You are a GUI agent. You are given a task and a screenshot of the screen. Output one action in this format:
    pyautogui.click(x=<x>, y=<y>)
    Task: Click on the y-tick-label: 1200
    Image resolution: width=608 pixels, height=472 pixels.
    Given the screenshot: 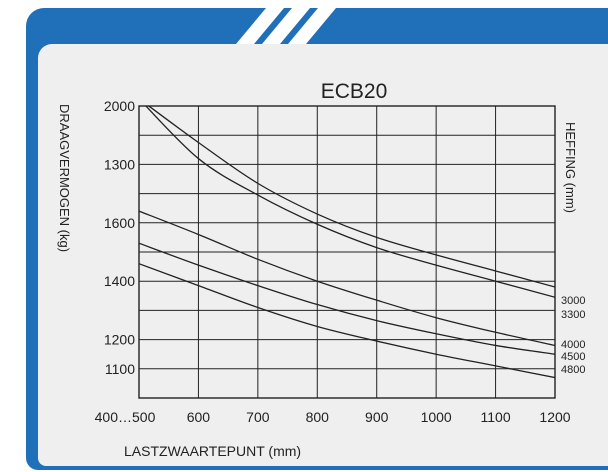 What is the action you would take?
    pyautogui.click(x=119, y=340)
    